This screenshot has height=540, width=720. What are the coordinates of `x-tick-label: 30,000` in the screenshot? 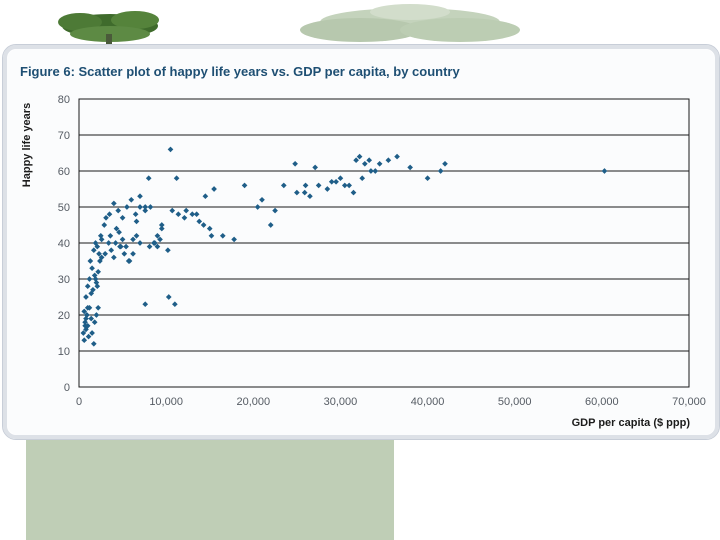 It's located at (341, 402).